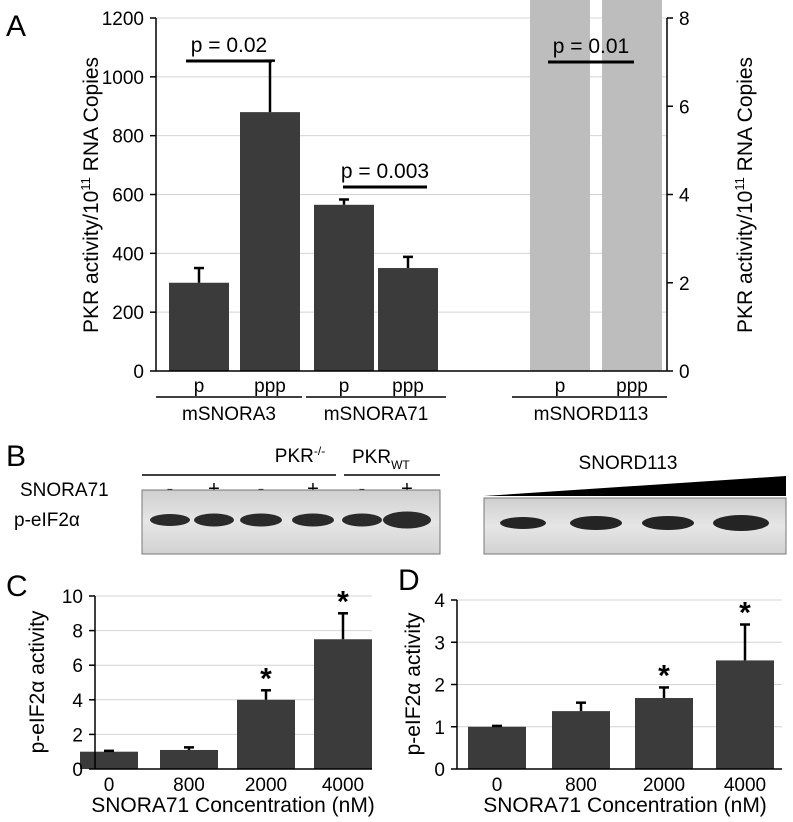 This screenshot has height=822, width=793. What do you see at coordinates (684, 19) in the screenshot?
I see `panel-a-right-tick-label: 8` at bounding box center [684, 19].